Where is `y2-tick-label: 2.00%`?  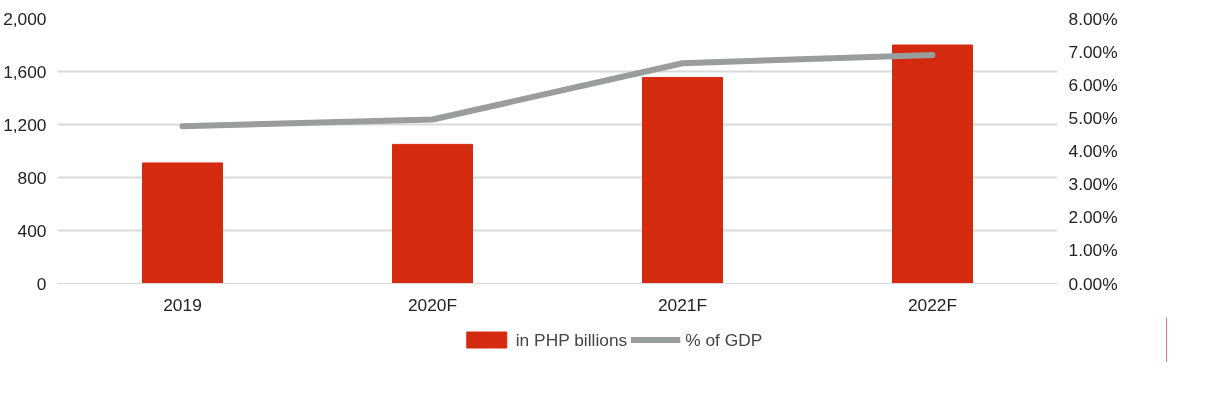 y2-tick-label: 2.00% is located at coordinates (1093, 217).